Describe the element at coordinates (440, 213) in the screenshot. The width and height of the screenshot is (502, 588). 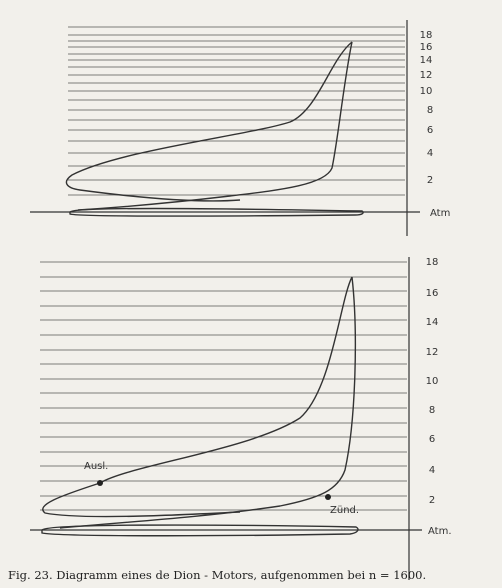
I see `atm-label: Atm` at that location.